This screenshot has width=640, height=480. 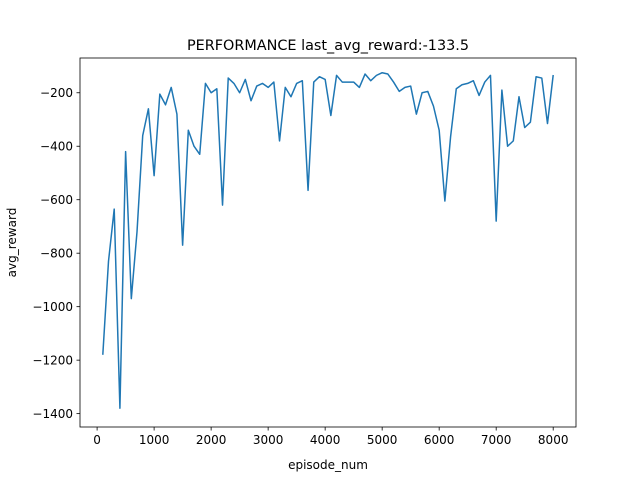 I want to click on x-tick-label: 6000, so click(x=439, y=440).